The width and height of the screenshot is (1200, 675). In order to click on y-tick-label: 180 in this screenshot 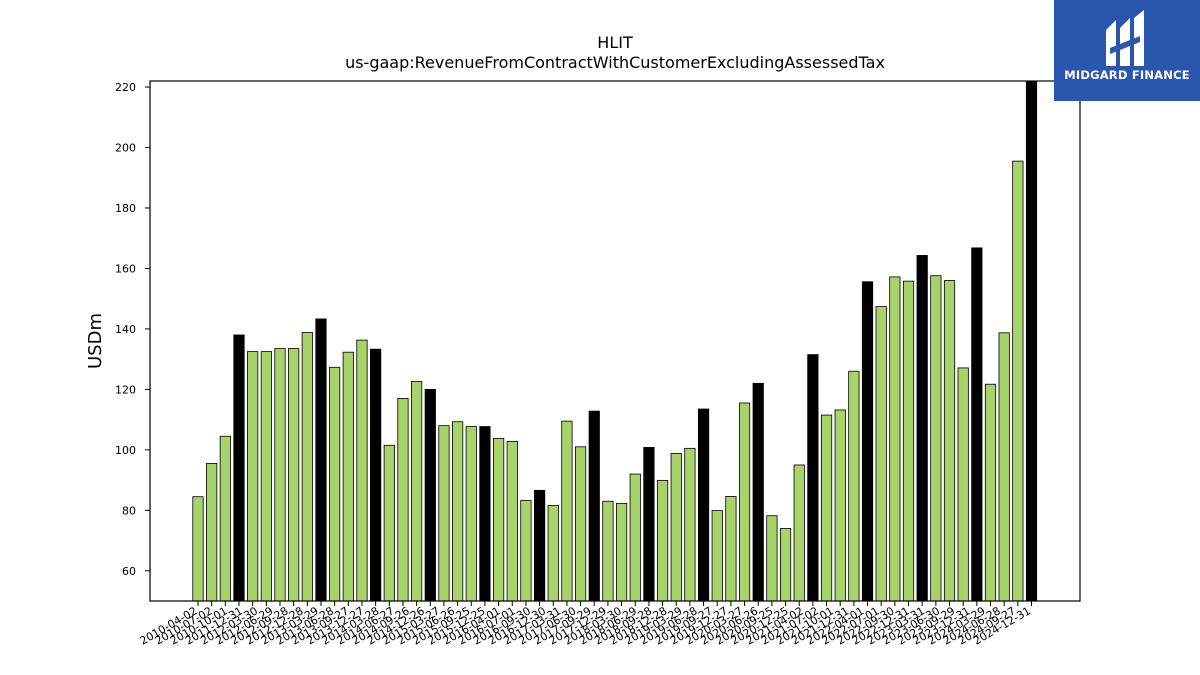, I will do `click(125, 208)`.